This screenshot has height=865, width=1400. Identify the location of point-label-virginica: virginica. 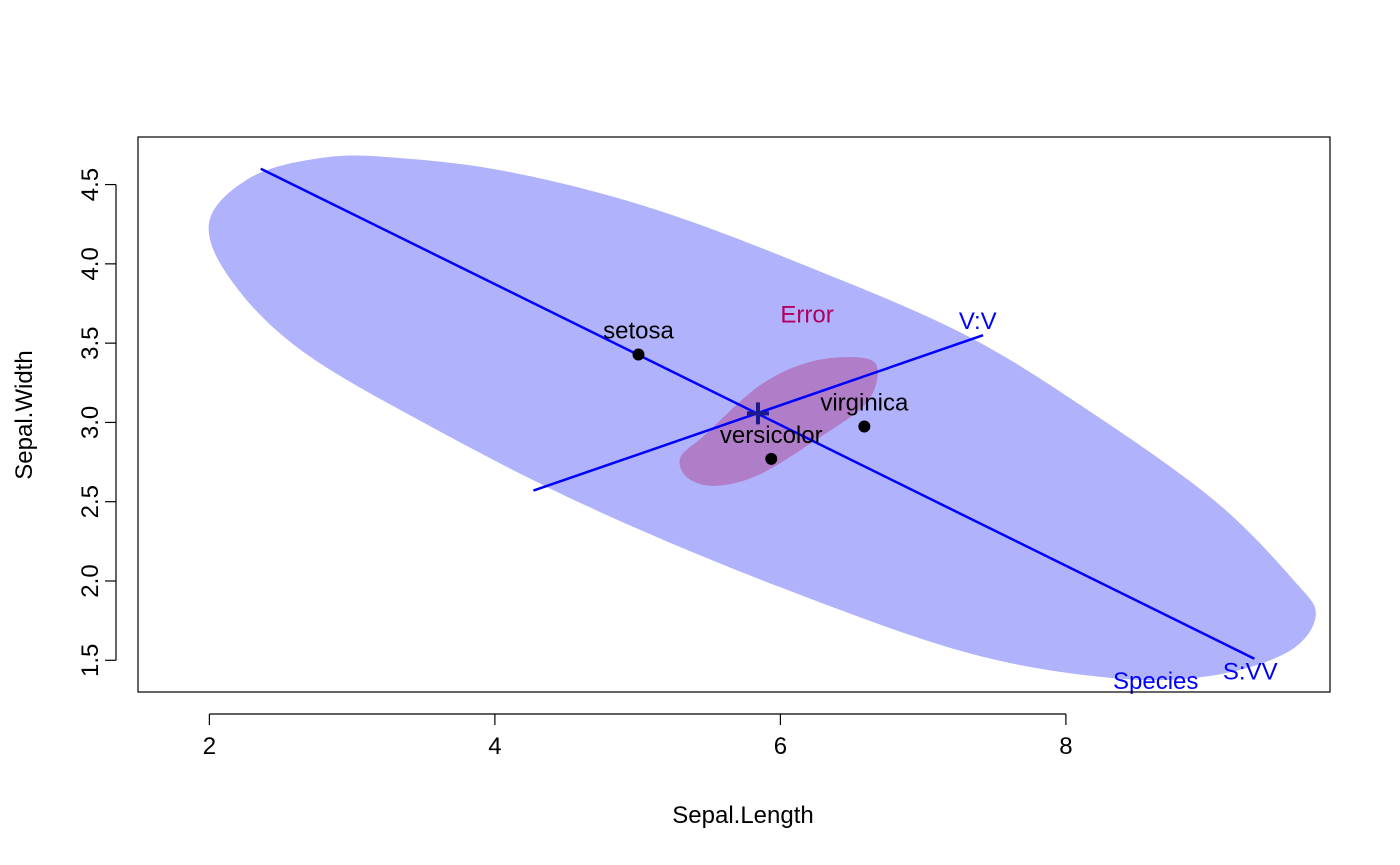
(864, 403).